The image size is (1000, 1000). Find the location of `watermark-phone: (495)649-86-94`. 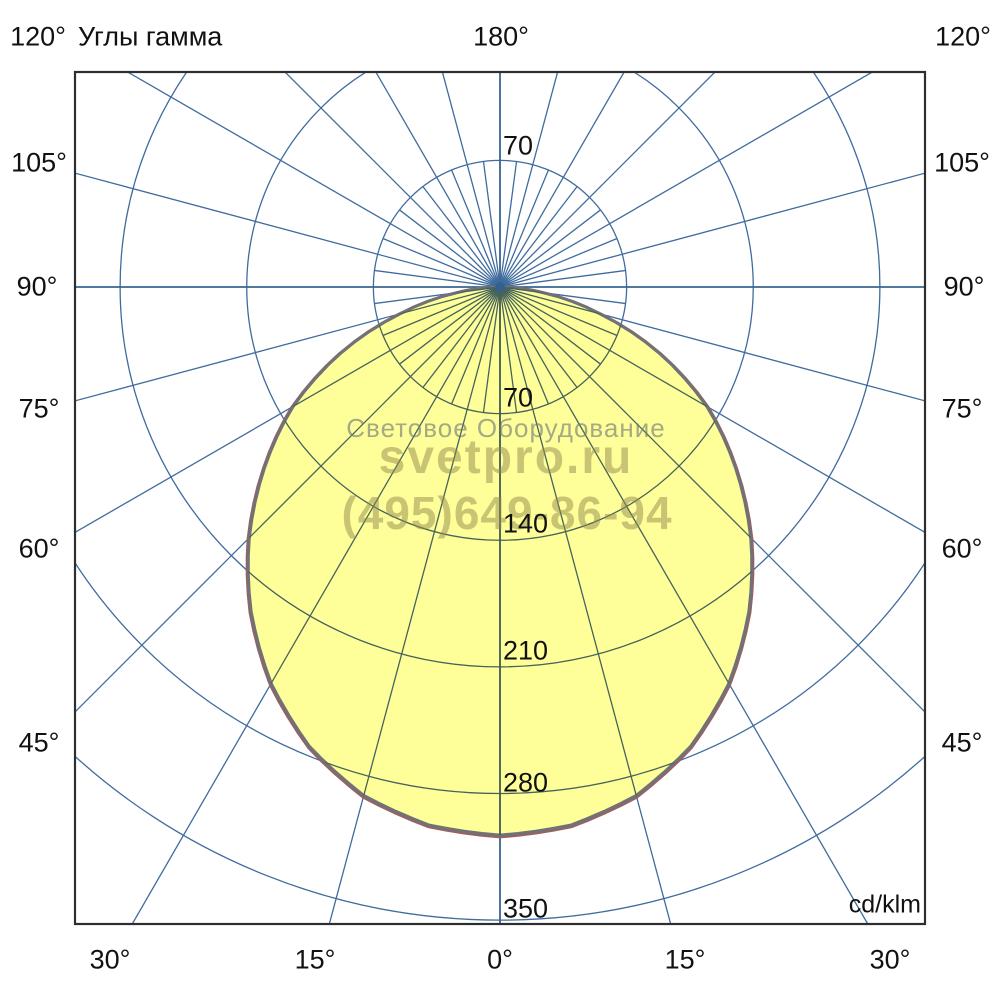

watermark-phone: (495)649-86-94 is located at coordinates (507, 513).